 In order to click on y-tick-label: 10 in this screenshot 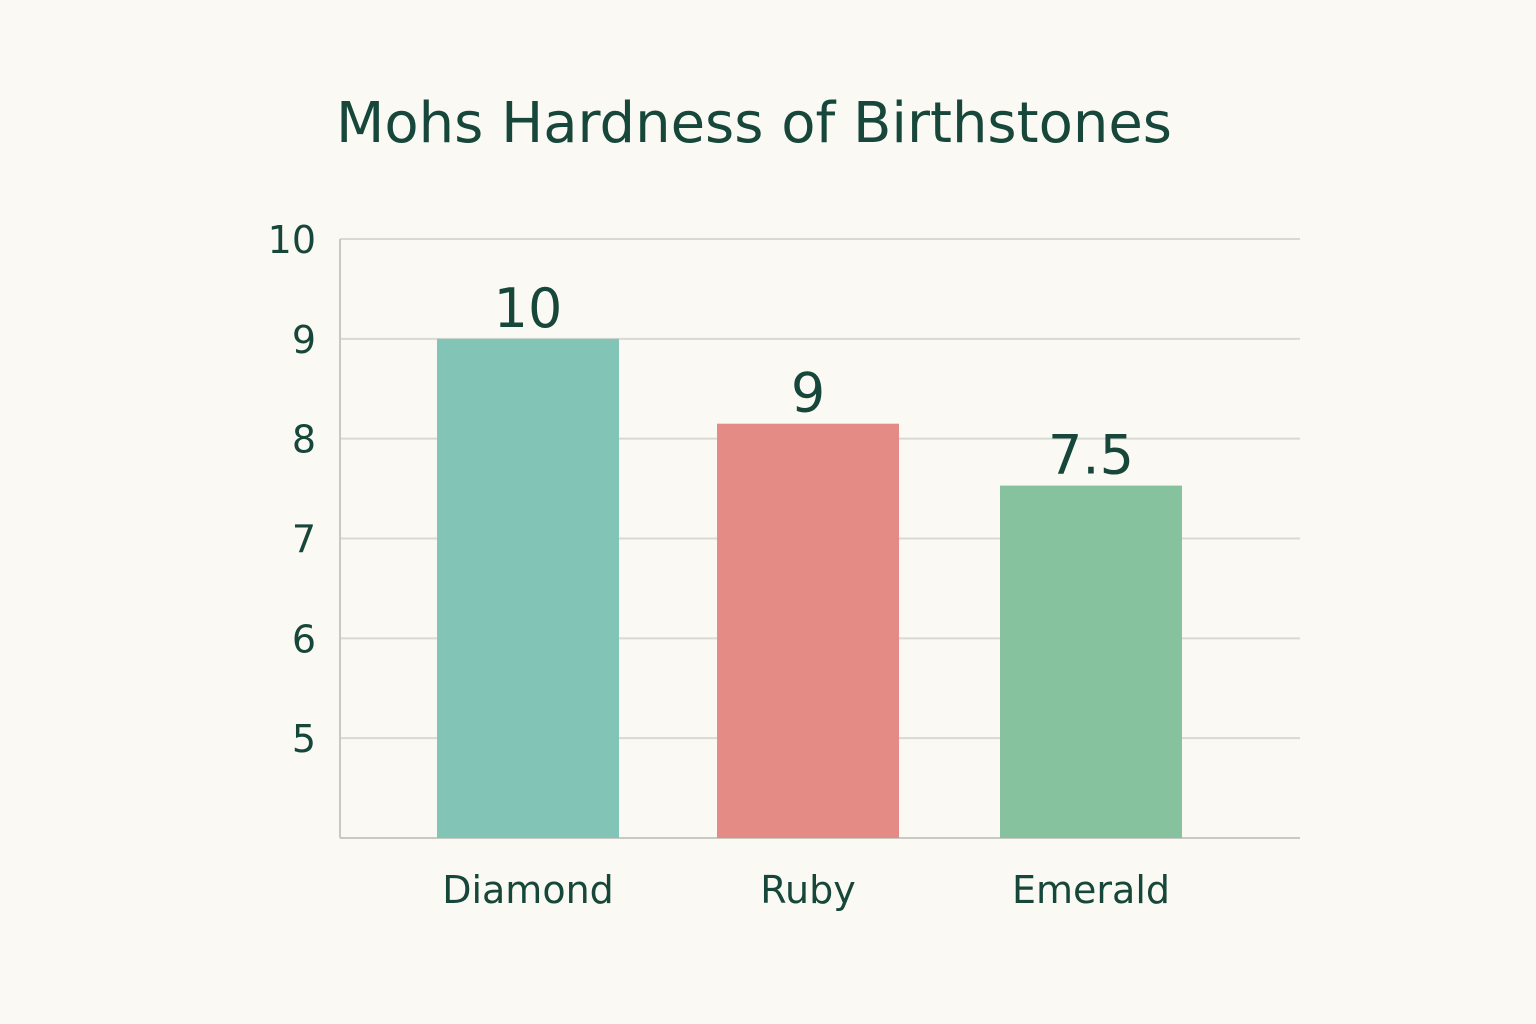, I will do `click(292, 240)`.